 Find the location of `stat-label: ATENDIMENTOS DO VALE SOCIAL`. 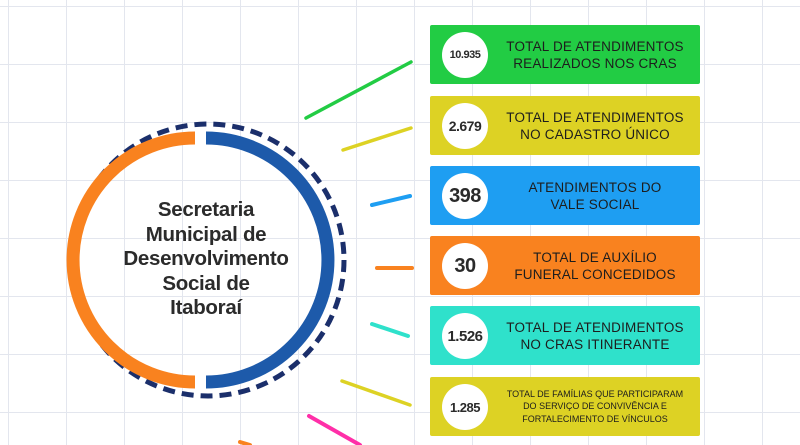

stat-label: ATENDIMENTOS DO VALE SOCIAL is located at coordinates (595, 195).